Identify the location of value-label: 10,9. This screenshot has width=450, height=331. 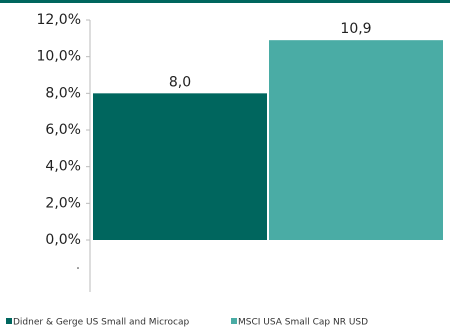
(355, 29).